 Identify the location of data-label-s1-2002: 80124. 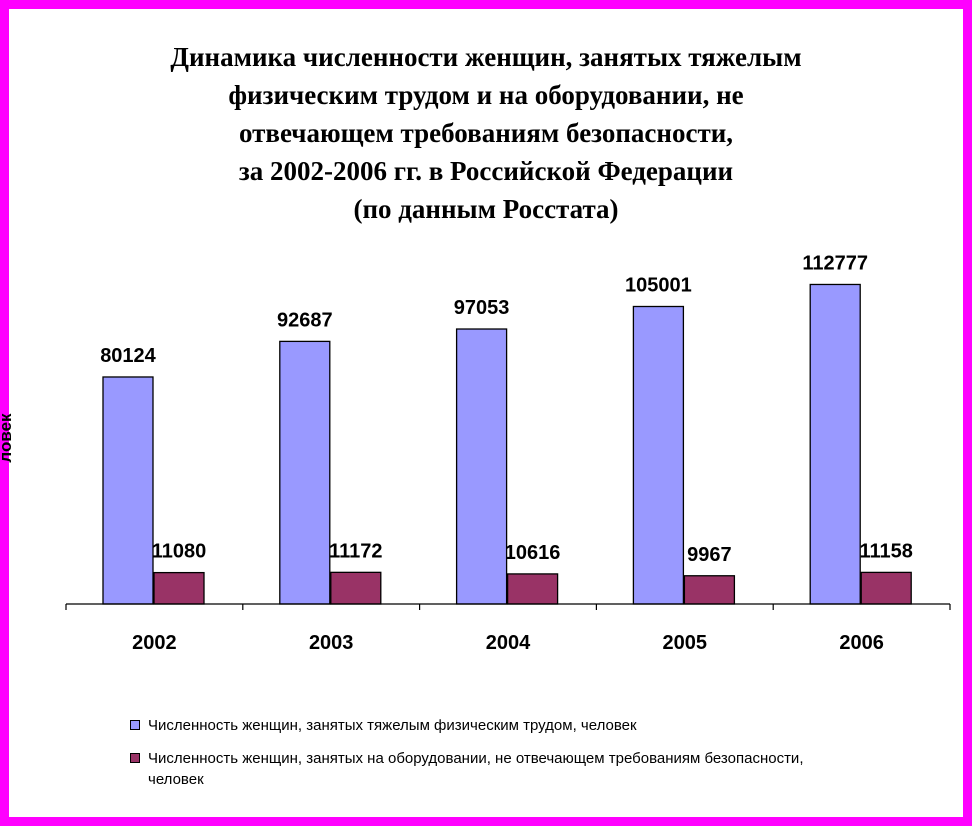
(128, 356).